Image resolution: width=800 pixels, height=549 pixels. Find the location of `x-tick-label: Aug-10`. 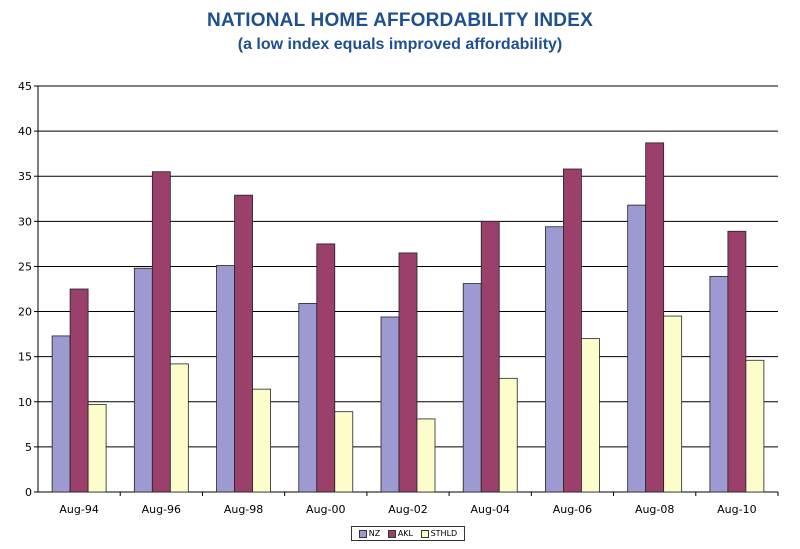

x-tick-label: Aug-10 is located at coordinates (736, 509).